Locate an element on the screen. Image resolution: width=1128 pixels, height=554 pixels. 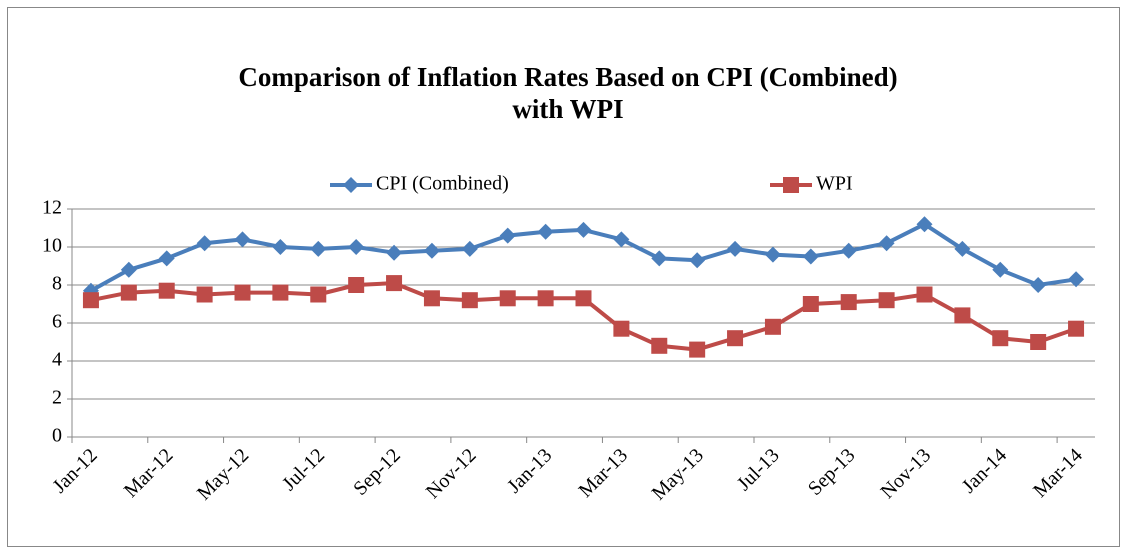
y-tick-label: 6 is located at coordinates (57, 322).